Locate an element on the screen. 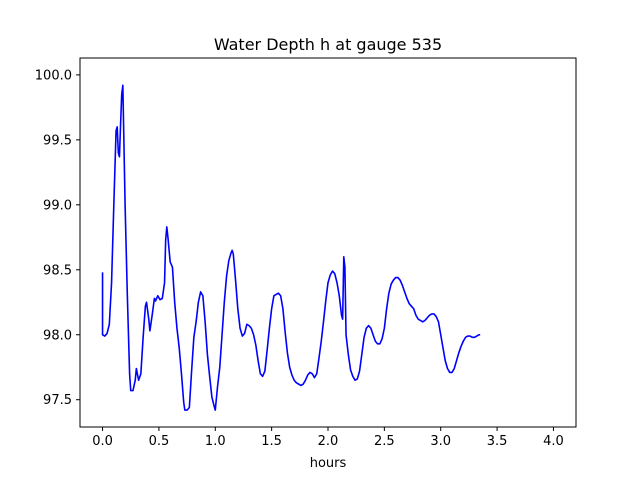 Image resolution: width=640 pixels, height=480 pixels. x-tick-label: 2.5 is located at coordinates (384, 441).